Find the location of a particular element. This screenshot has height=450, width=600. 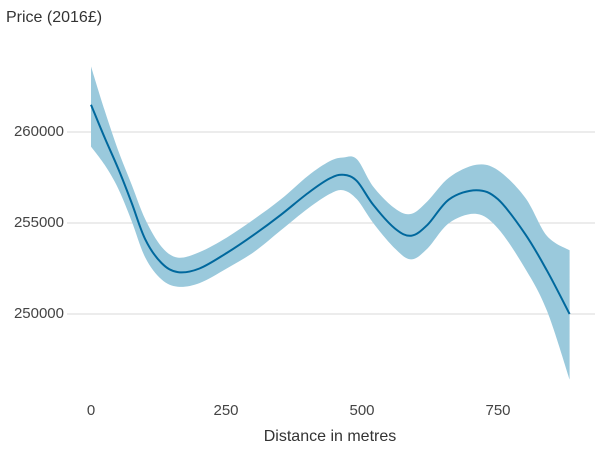

y-tick-255000: 255000 is located at coordinates (38, 222).